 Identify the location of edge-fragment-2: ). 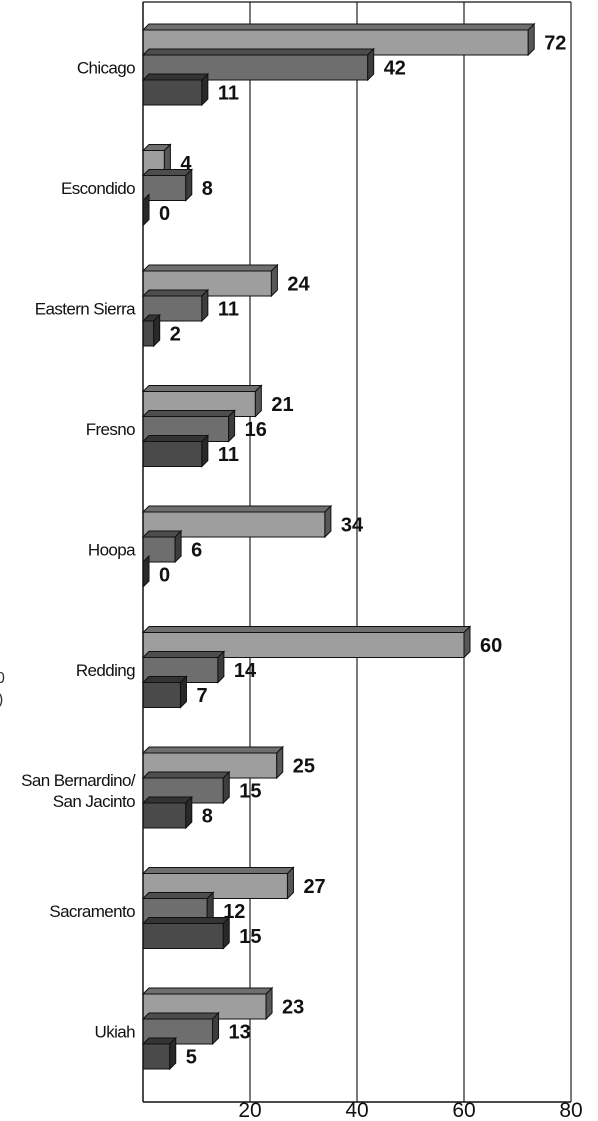
(1, 699).